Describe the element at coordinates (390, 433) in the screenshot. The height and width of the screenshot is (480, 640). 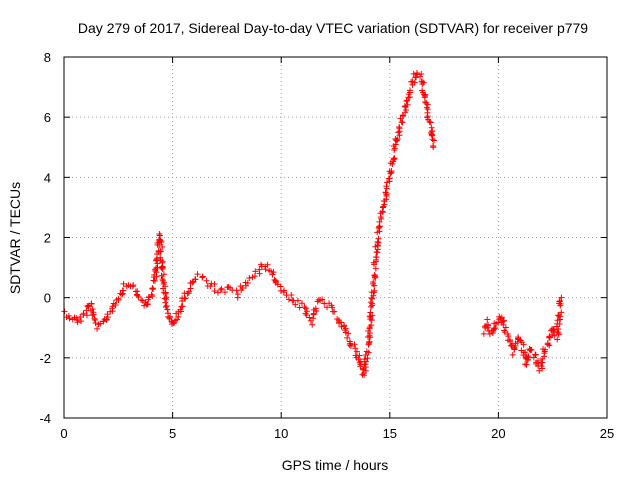
I see `x-tick-label: 15` at that location.